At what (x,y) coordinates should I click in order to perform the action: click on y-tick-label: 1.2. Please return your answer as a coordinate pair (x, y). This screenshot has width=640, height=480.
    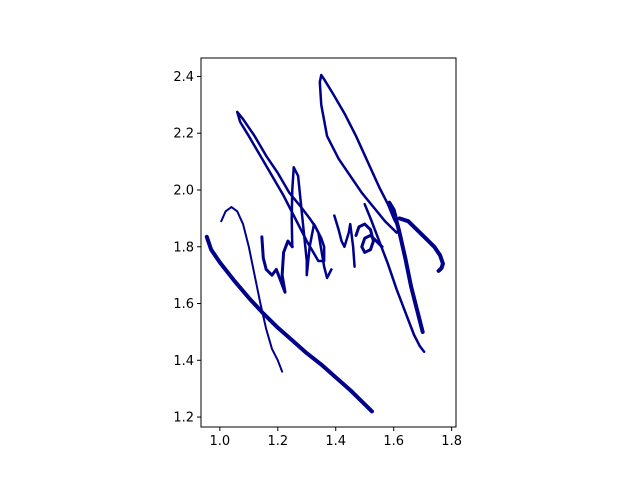
    Looking at the image, I should click on (183, 418).